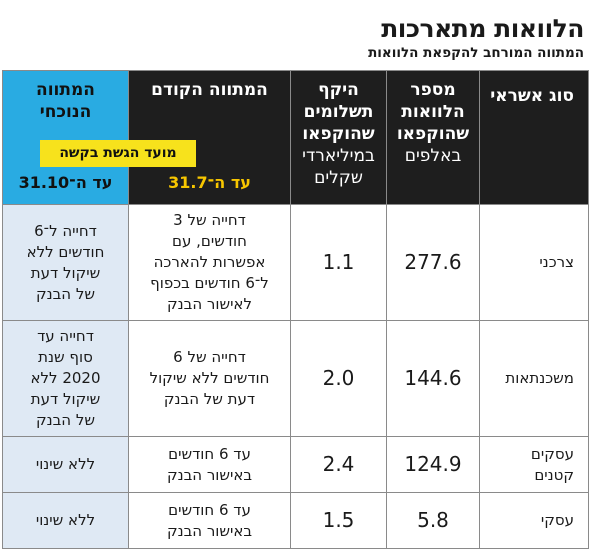 Image resolution: width=590 pixels, height=551 pixels. I want to click on row-previous-line: ל־6 חודשים בכפוף, so click(209, 283).